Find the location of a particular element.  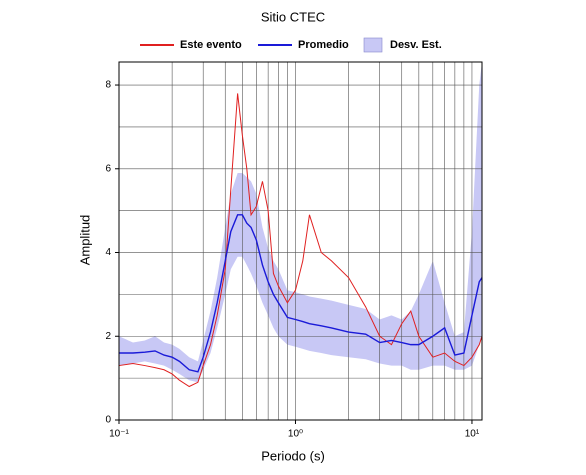

legend-label: Promedio is located at coordinates (323, 45).